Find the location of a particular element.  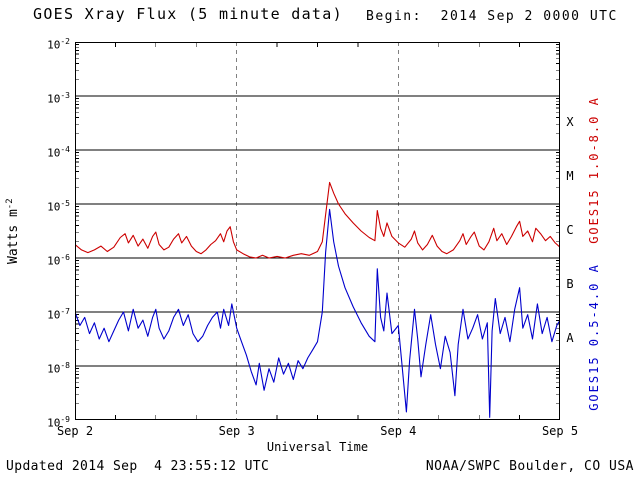

x-tick-label: Sep 3 is located at coordinates (236, 431).